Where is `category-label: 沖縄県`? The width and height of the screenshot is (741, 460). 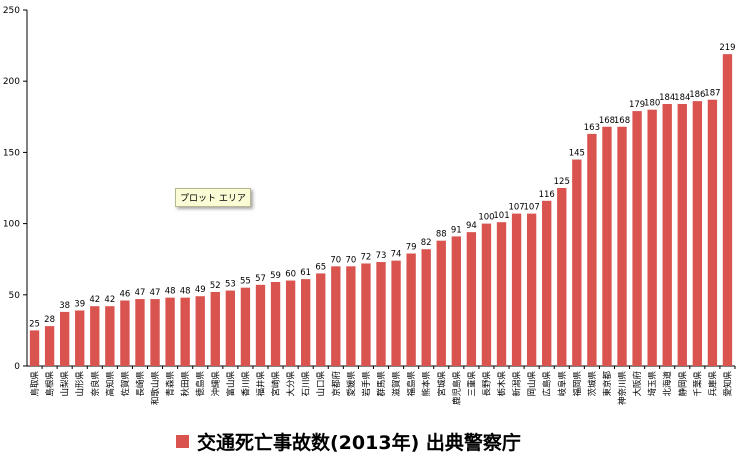
category-label: 沖縄県 is located at coordinates (215, 384).